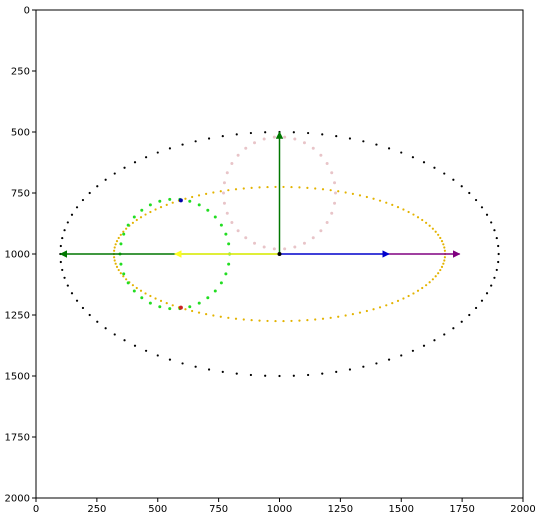  Describe the element at coordinates (20, 194) in the screenshot. I see `y-tick-label: 750` at that location.